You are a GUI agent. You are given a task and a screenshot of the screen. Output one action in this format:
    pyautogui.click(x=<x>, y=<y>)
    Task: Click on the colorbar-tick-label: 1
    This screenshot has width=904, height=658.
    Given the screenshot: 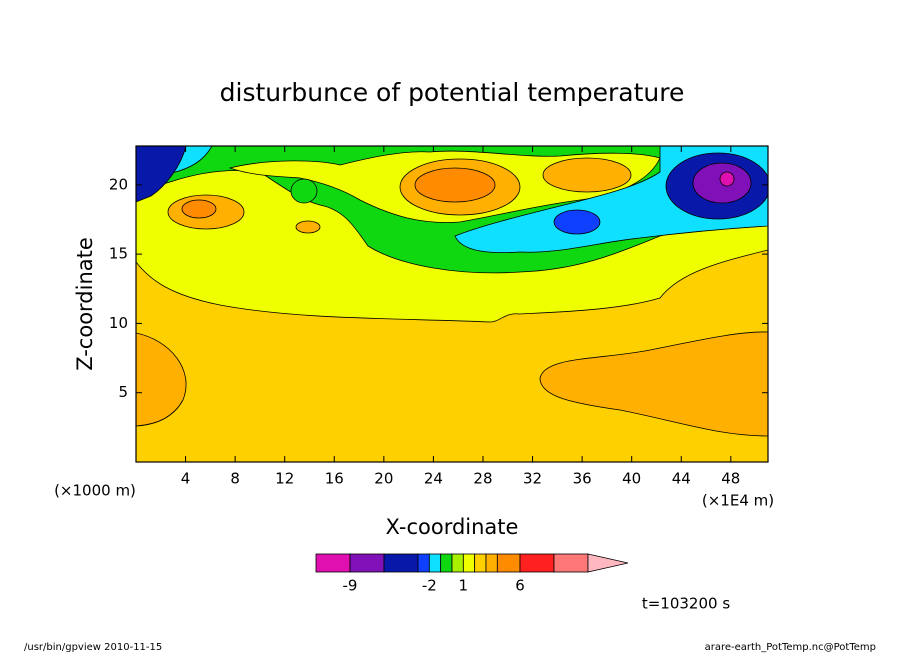 What is the action you would take?
    pyautogui.click(x=464, y=586)
    